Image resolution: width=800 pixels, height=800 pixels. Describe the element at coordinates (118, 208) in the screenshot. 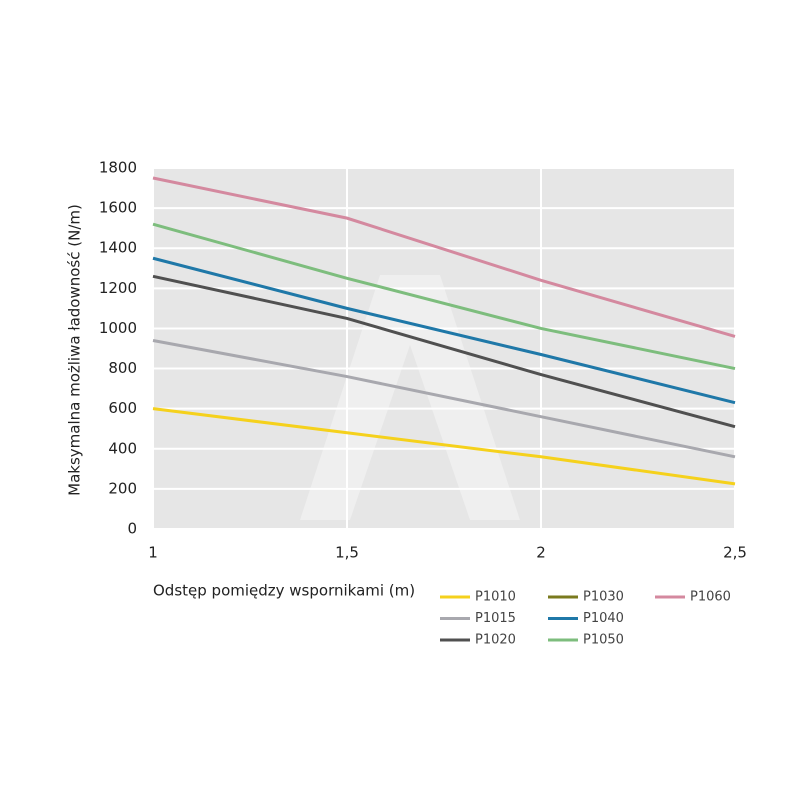

I see `y-tick-label: 1600` at that location.